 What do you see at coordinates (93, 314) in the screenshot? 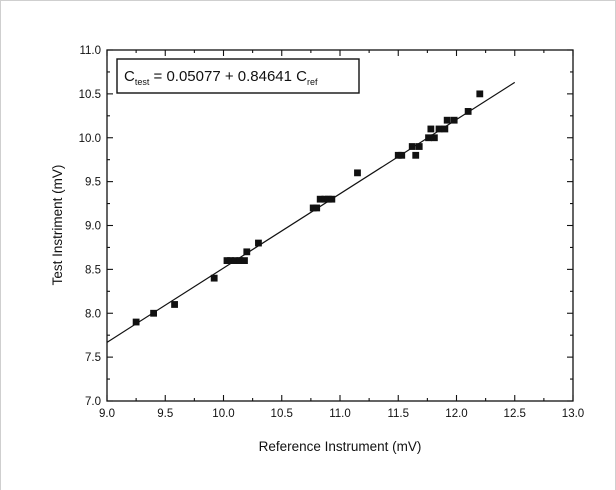
I see `y-tick-label: 8.0` at bounding box center [93, 314].